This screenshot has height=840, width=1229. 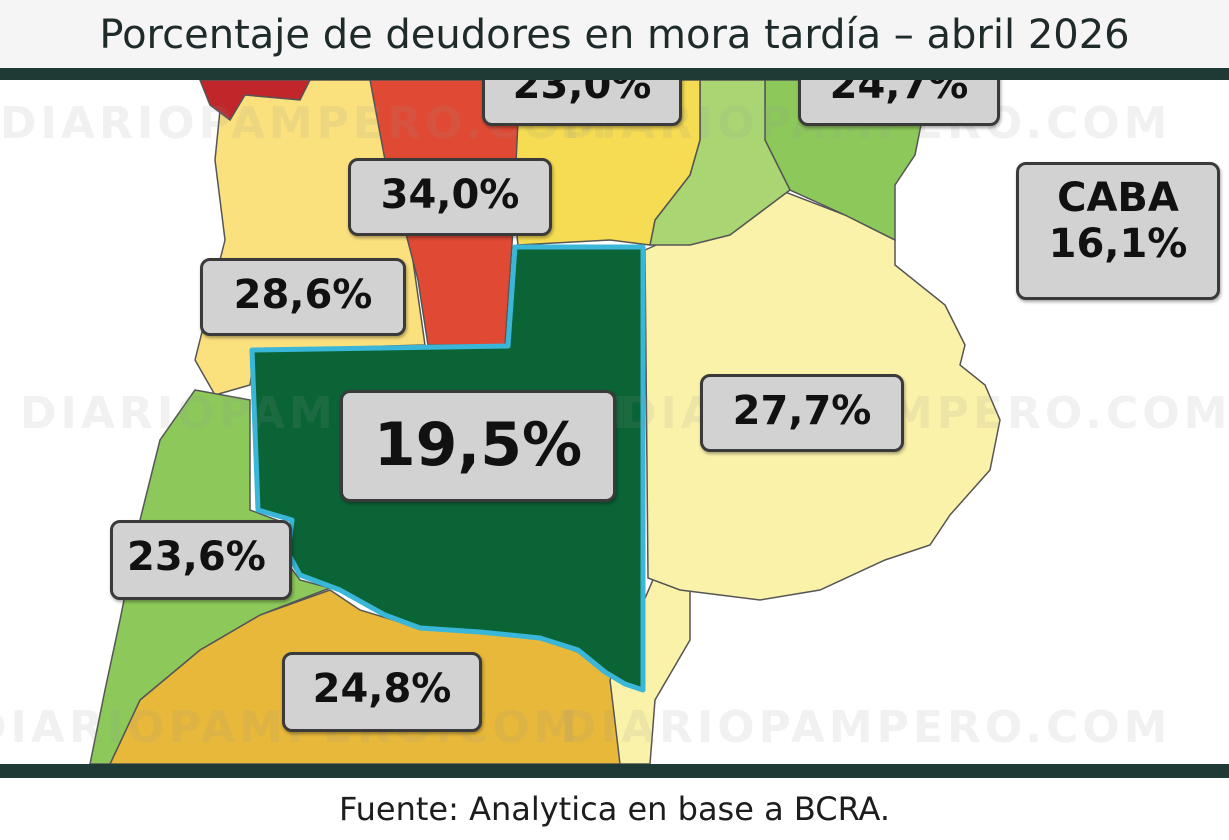 What do you see at coordinates (899, 103) in the screenshot?
I see `label-top-partial-right: 24,7%` at bounding box center [899, 103].